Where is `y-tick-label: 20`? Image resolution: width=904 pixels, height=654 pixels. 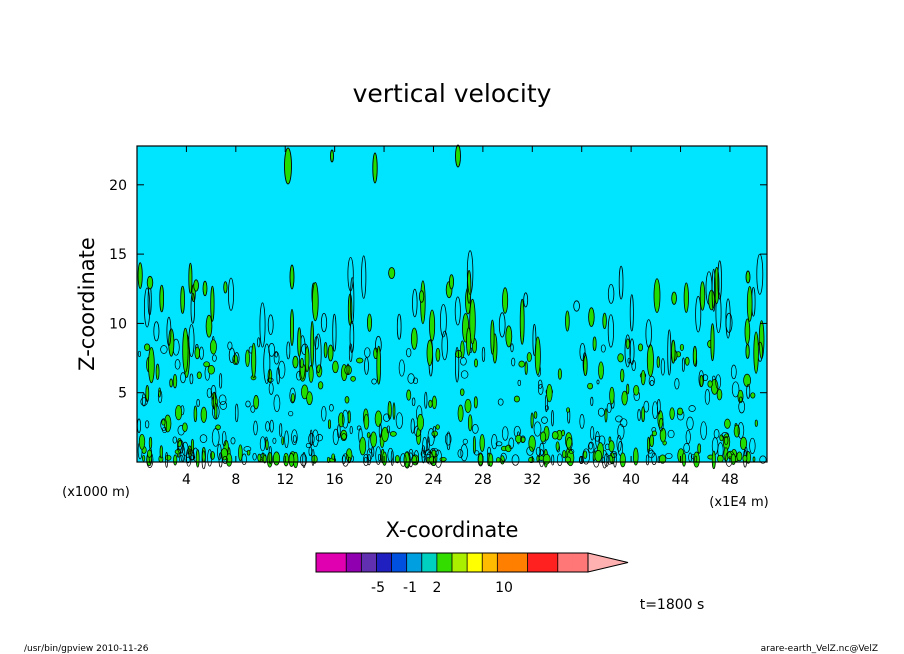 y-tick-label: 20 is located at coordinates (118, 186).